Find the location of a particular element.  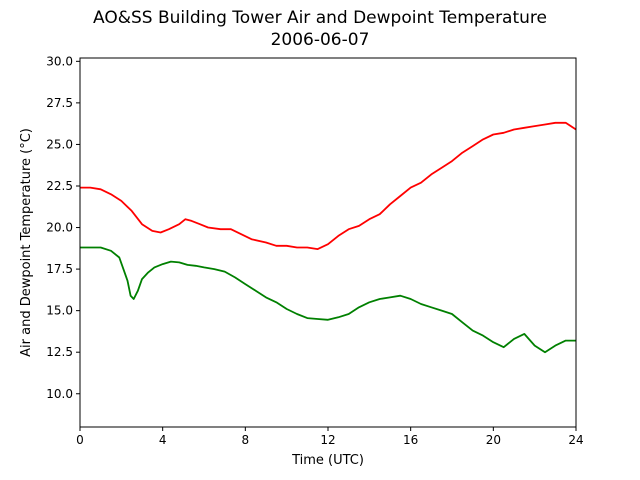

y-tick-label-12.5: 12.5 is located at coordinates (59, 352).